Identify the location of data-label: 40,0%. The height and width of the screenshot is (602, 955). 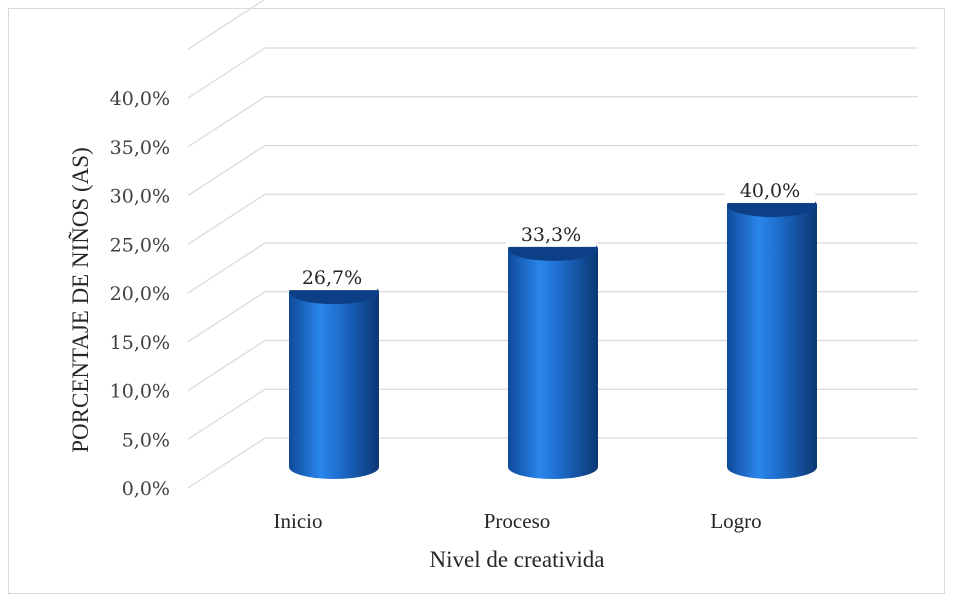
(770, 191).